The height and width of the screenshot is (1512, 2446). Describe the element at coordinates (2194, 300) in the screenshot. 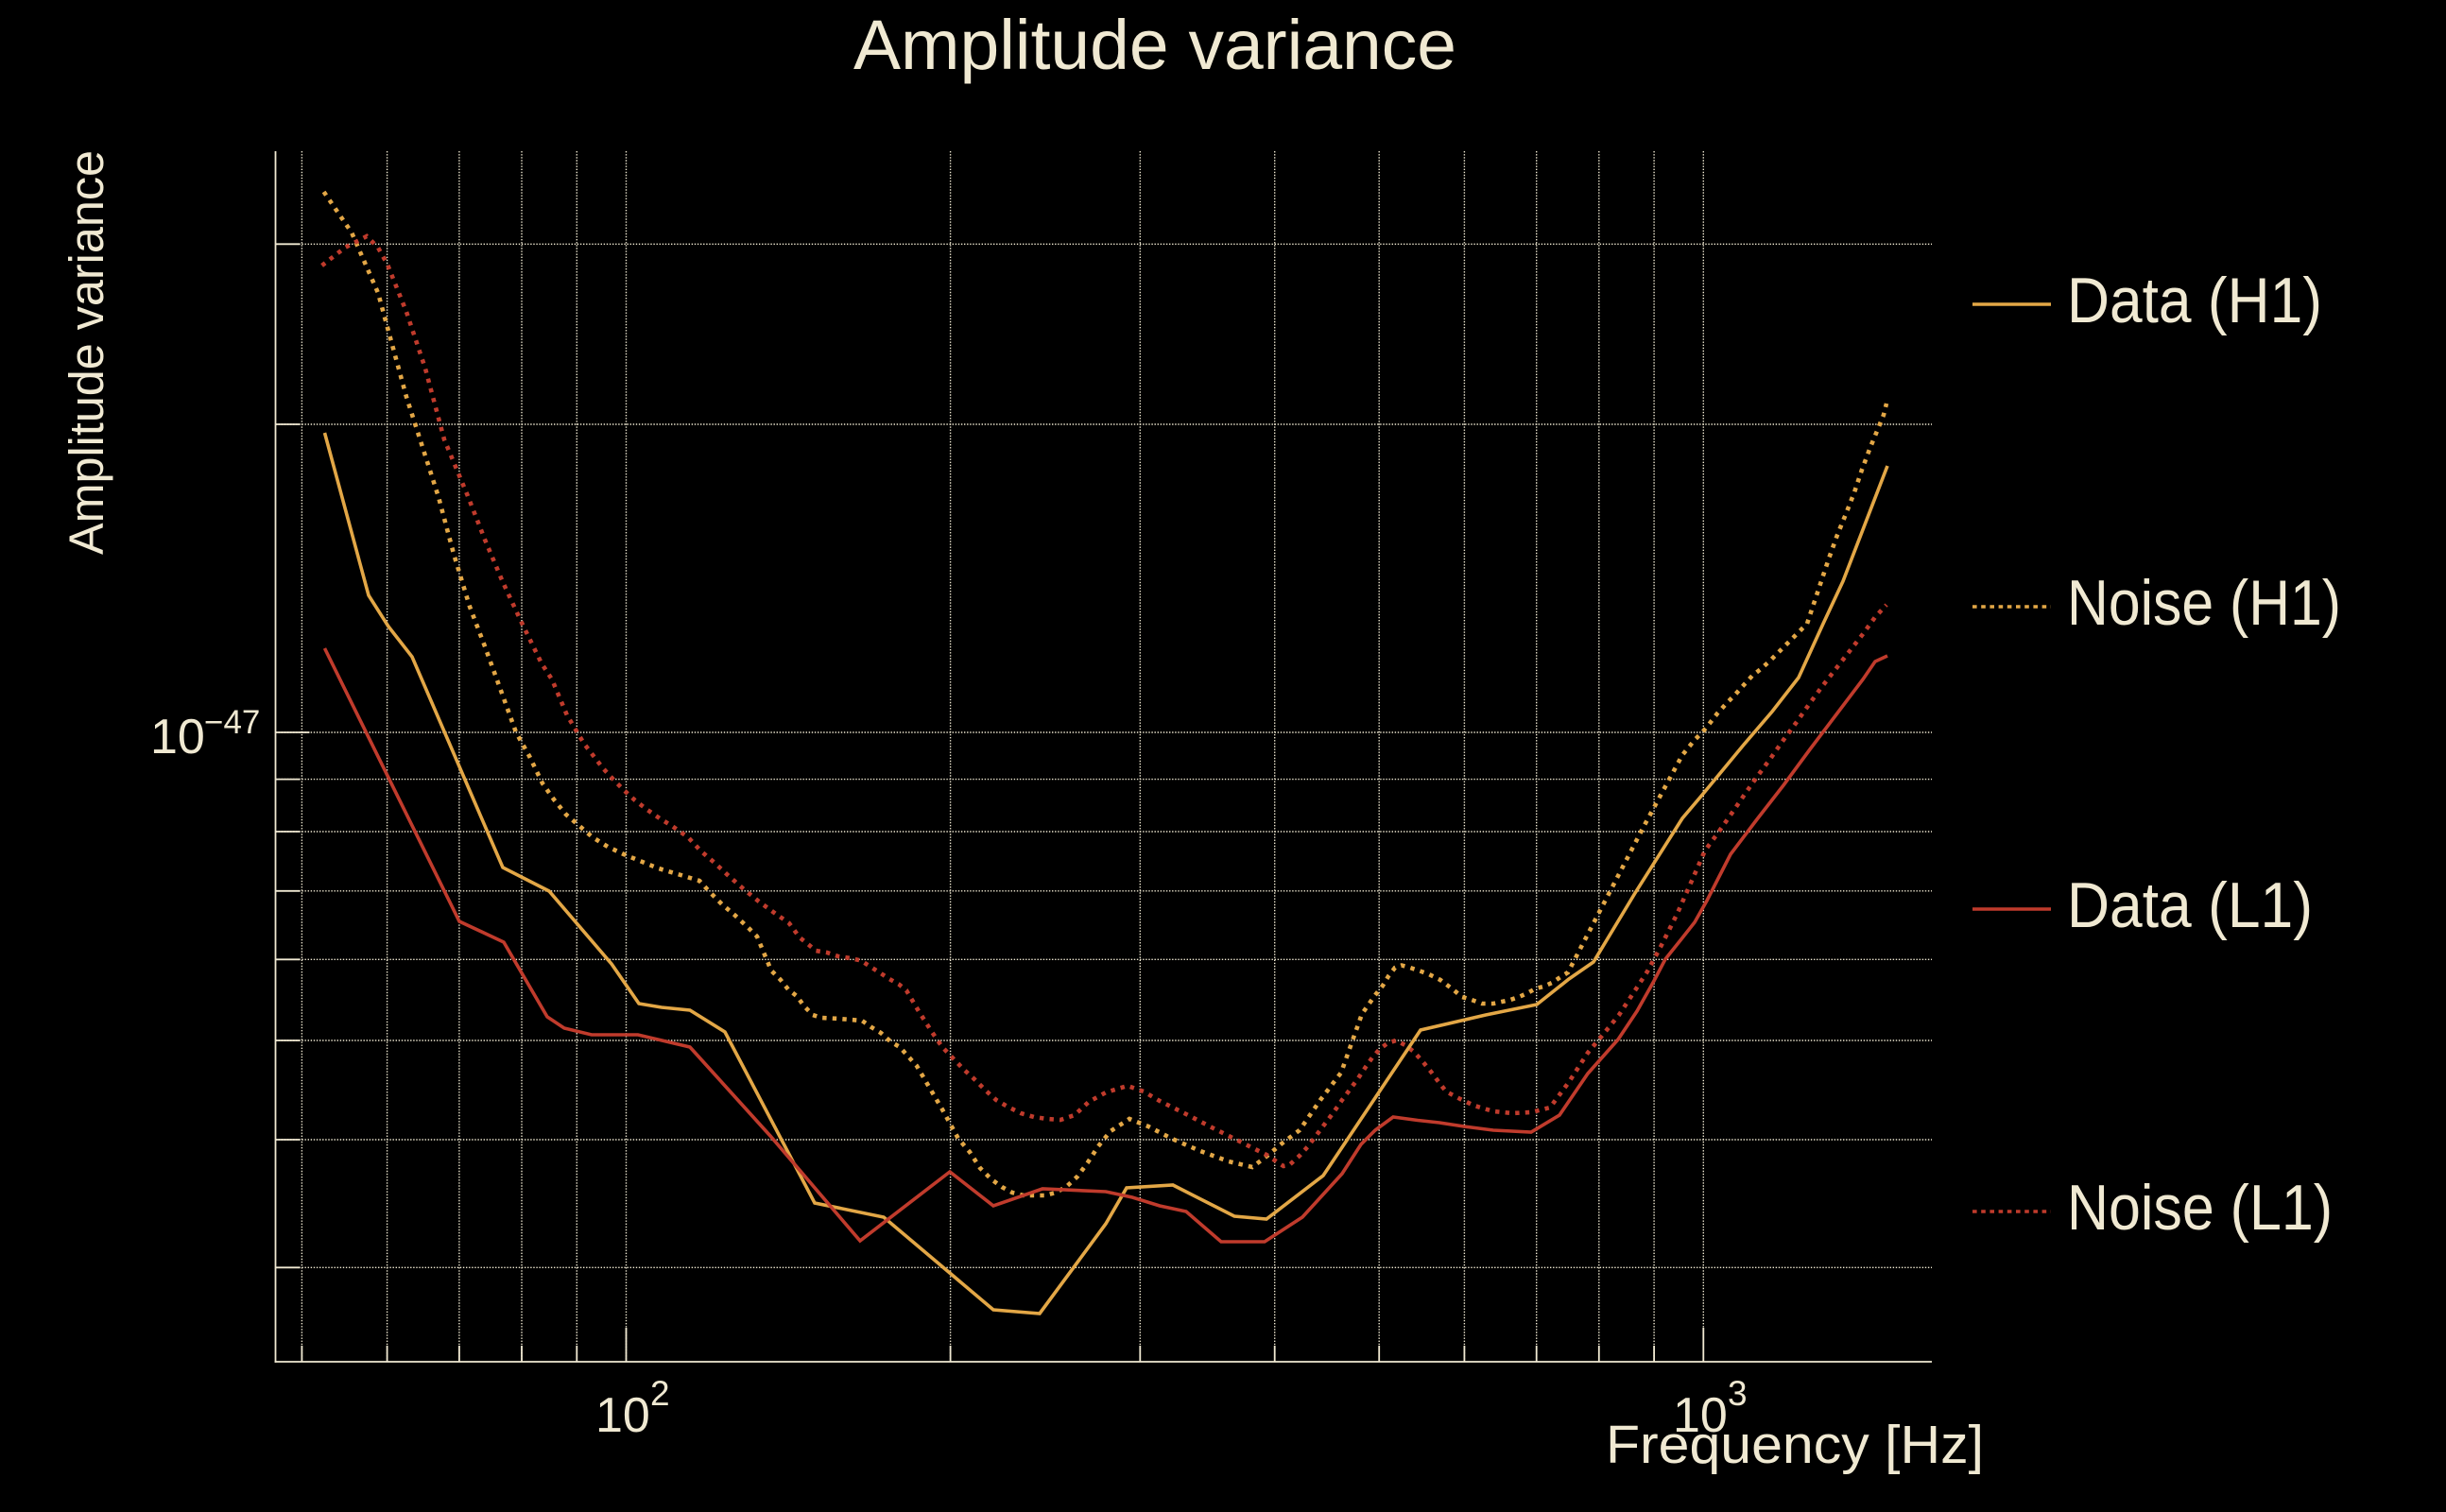

I see `svg-text: Data (H1)` at that location.